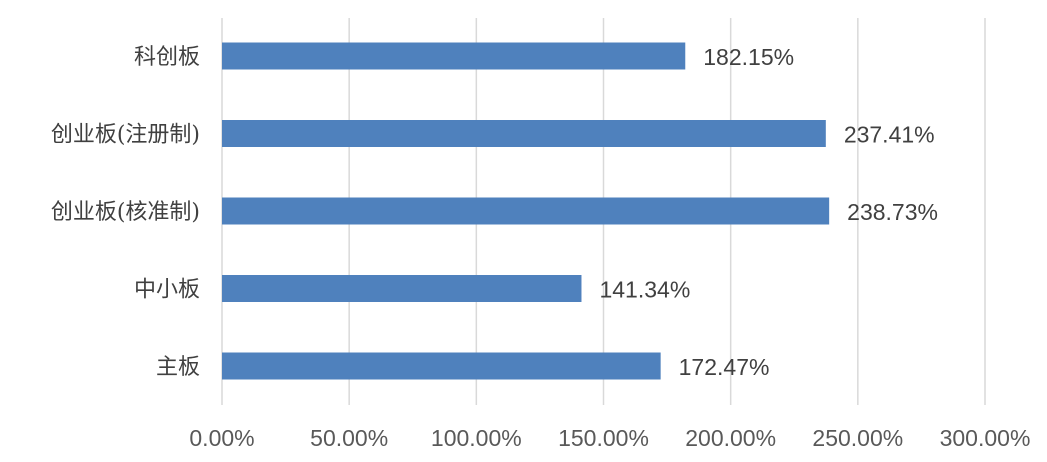 The height and width of the screenshot is (462, 1047). Describe the element at coordinates (889, 135) in the screenshot. I see `data-label: 237.41%` at that location.